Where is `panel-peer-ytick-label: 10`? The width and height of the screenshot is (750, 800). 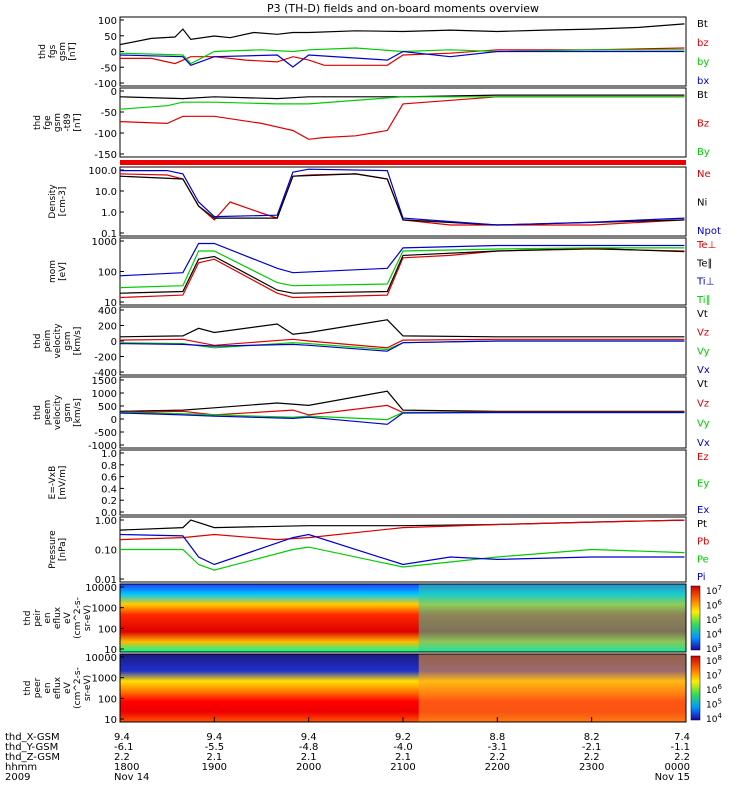
panel-peer-ytick-label: 10 is located at coordinates (110, 720).